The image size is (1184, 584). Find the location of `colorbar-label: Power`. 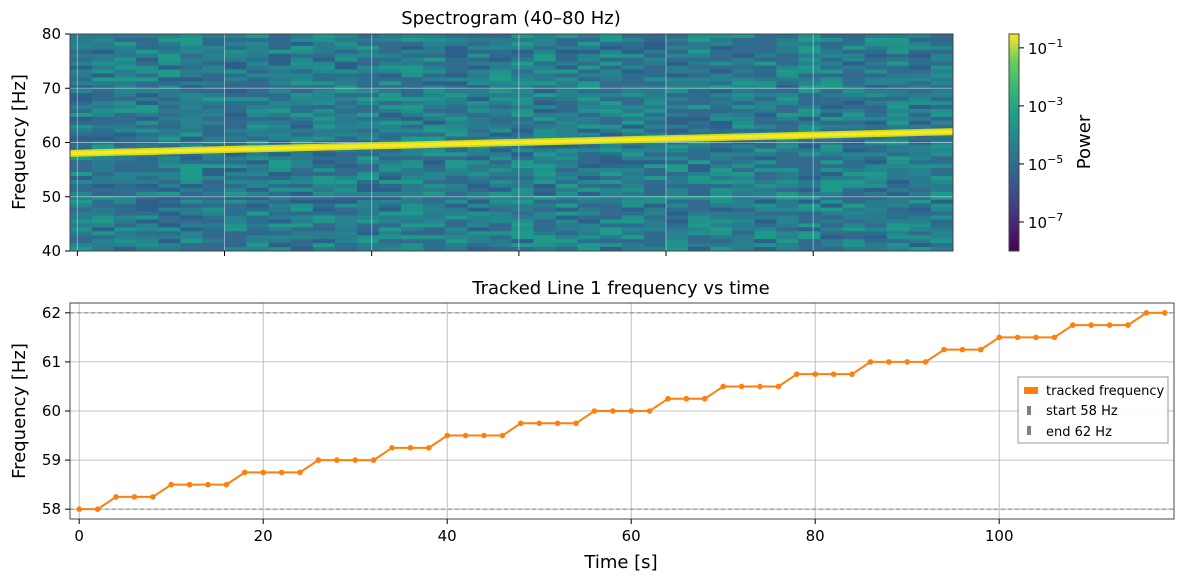

colorbar-label: Power is located at coordinates (1084, 141).